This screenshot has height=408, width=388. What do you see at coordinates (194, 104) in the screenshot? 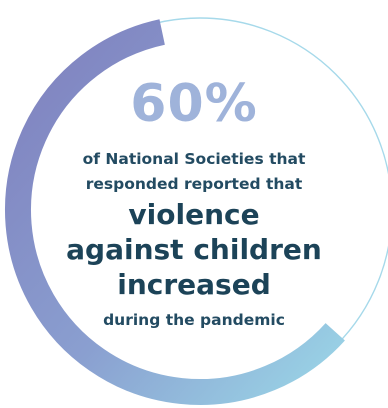
I see `percent-value: 60%` at bounding box center [194, 104].